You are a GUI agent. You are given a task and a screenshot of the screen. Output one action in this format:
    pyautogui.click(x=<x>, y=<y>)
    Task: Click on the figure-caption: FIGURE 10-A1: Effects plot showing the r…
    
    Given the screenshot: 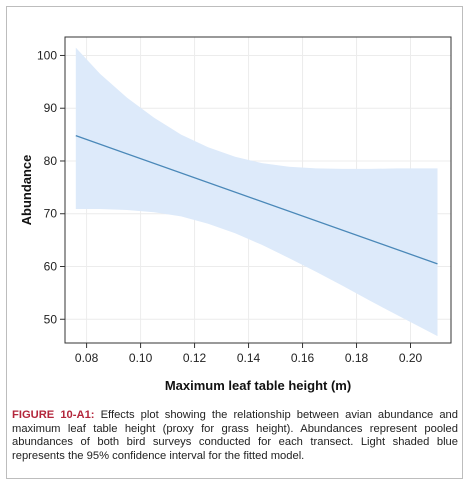 What is the action you would take?
    pyautogui.click(x=235, y=436)
    